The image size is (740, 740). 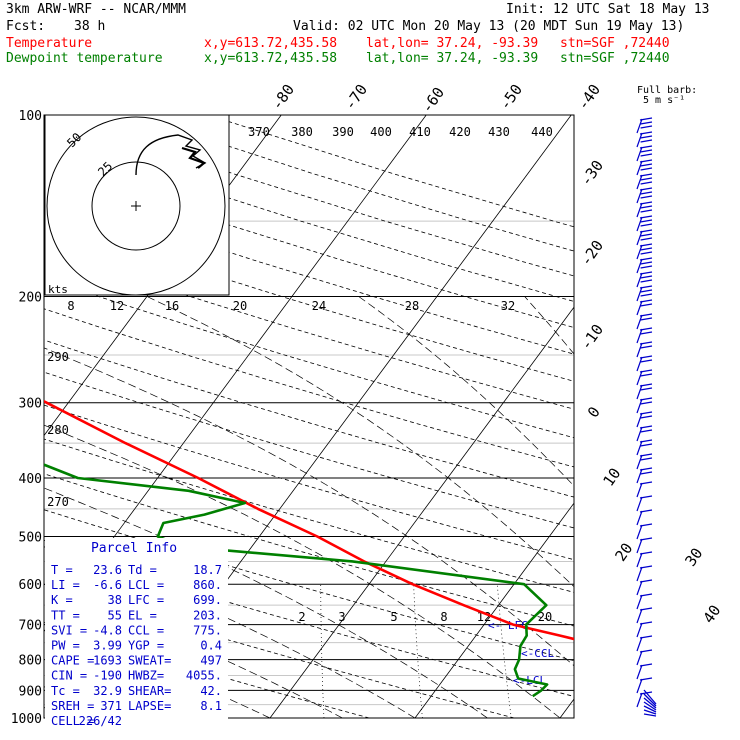 What do you see at coordinates (343, 132) in the screenshot?
I see `adiabat-label: 390` at bounding box center [343, 132].